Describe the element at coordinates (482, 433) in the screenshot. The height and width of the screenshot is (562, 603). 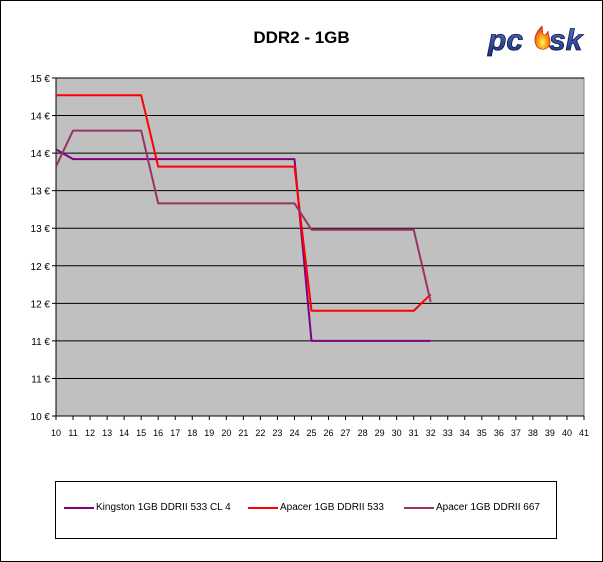
I see `x-tick-label: 35` at that location.